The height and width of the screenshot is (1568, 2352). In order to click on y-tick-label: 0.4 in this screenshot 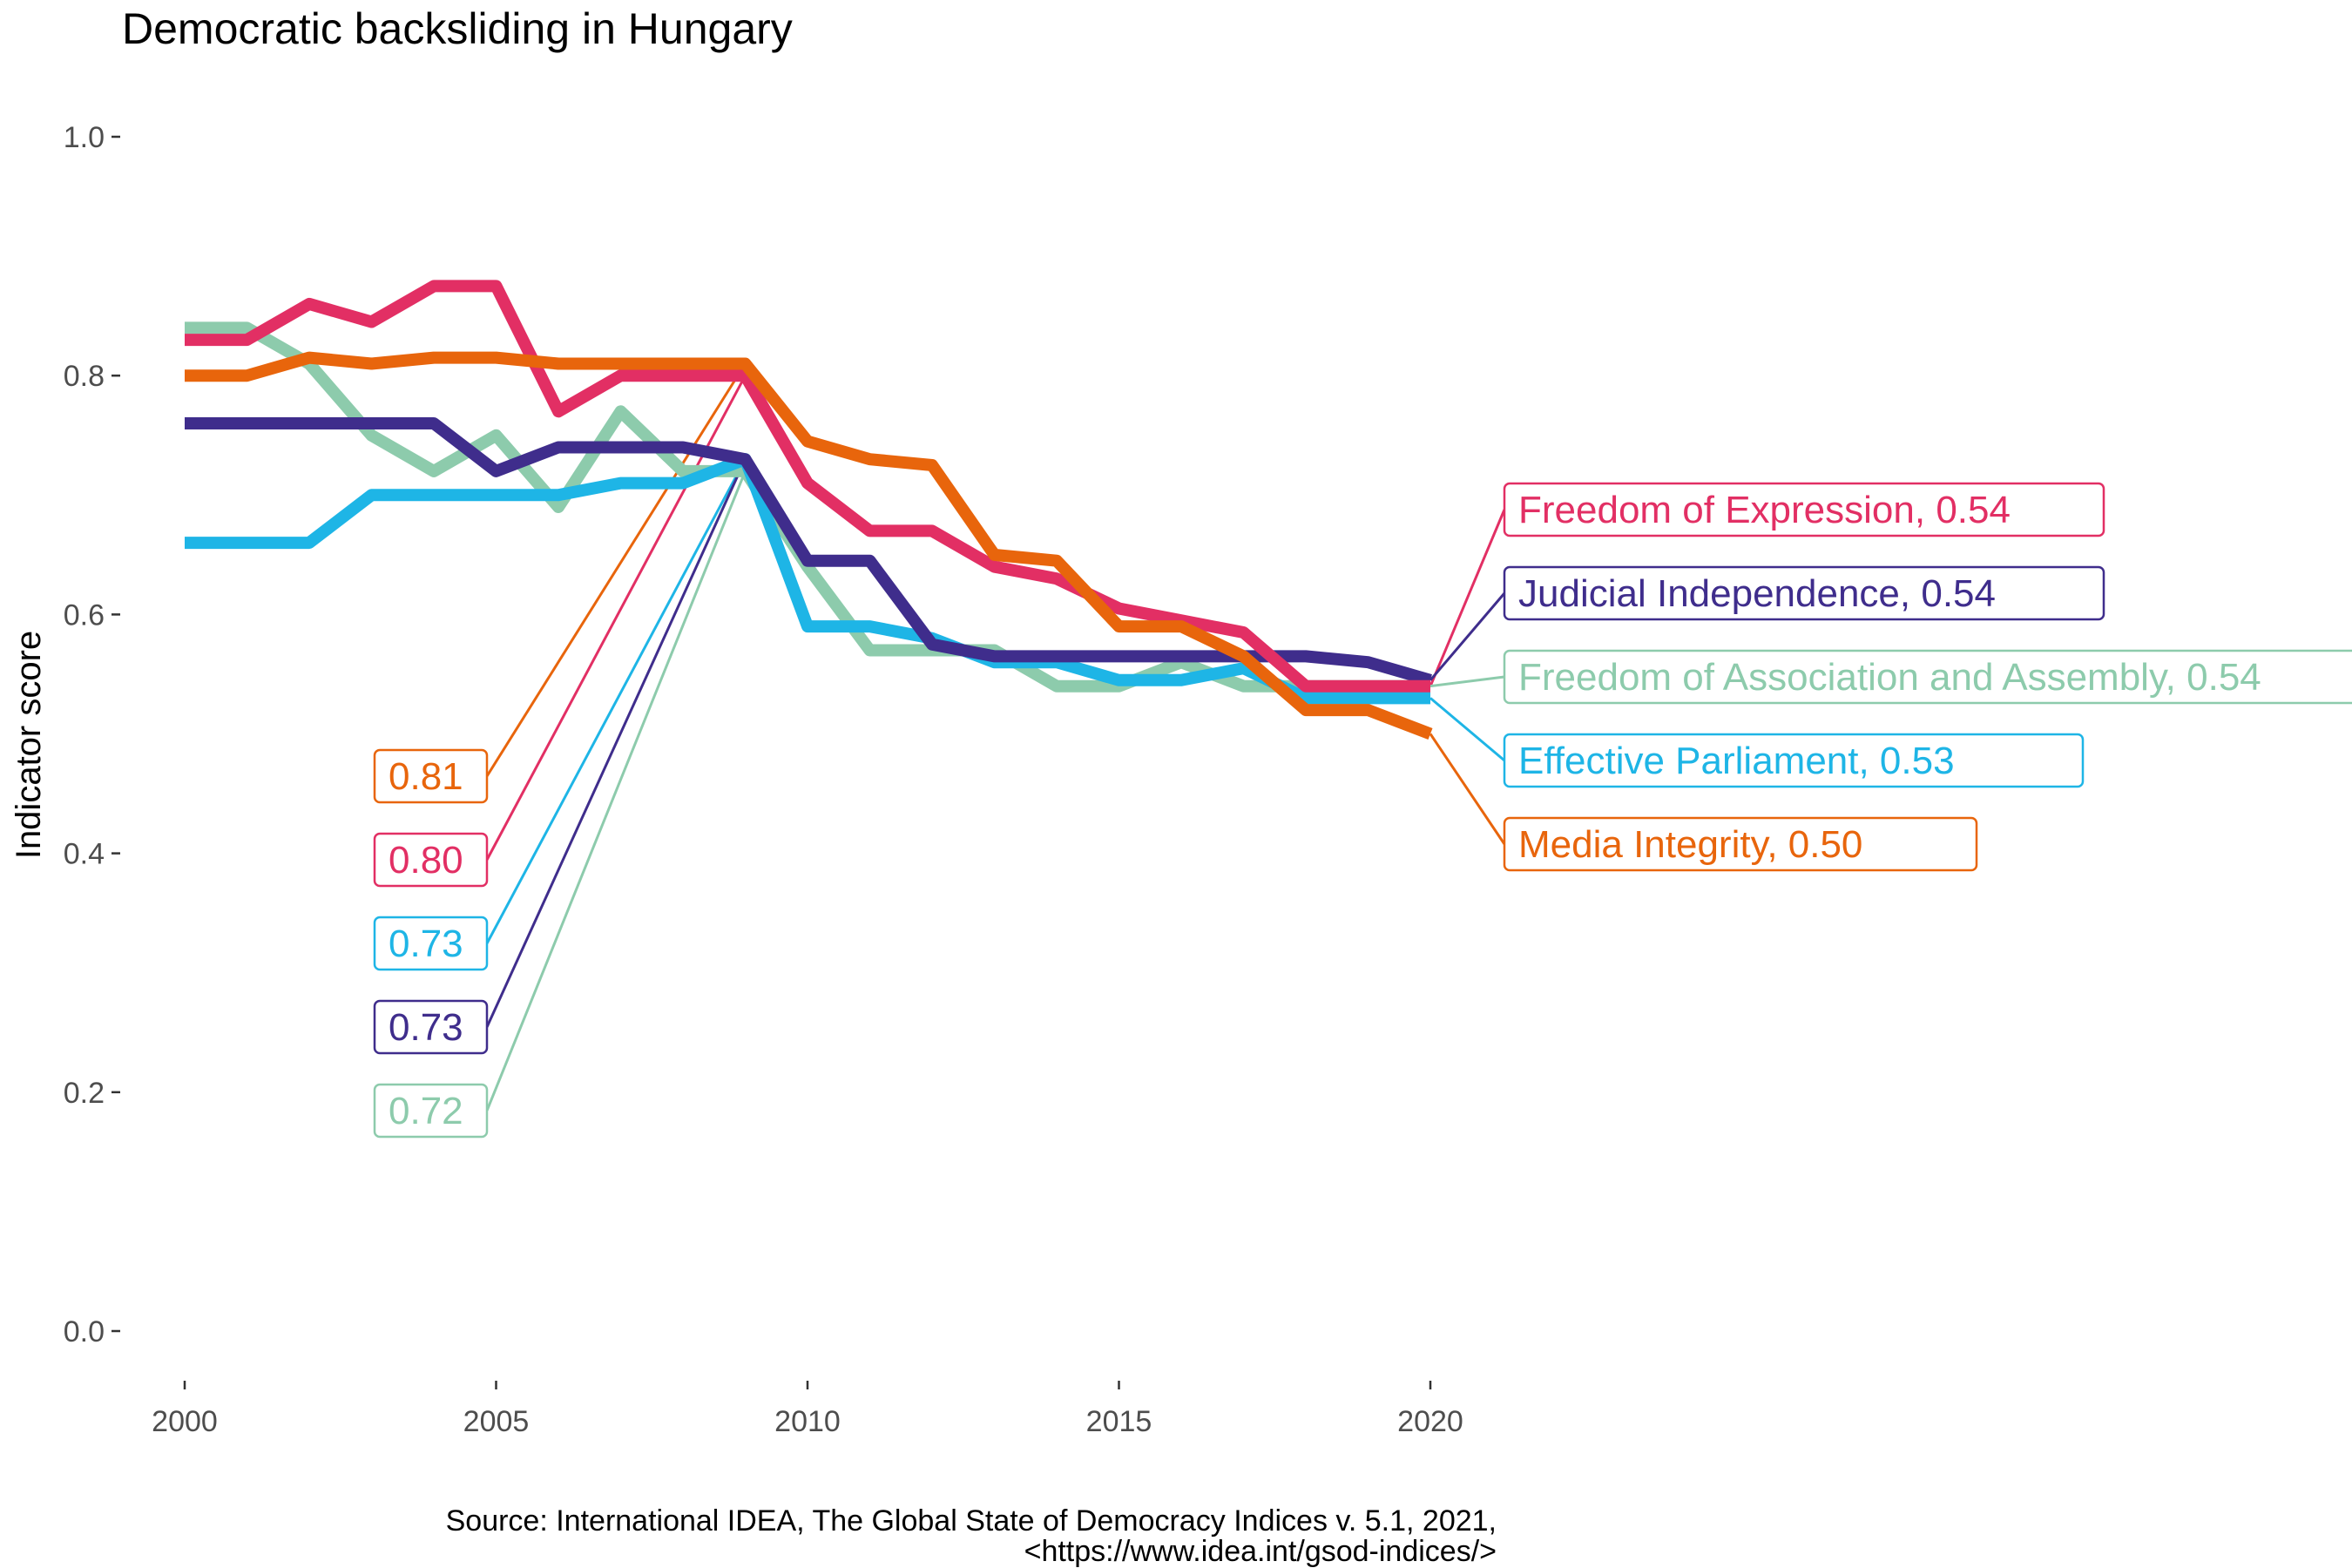, I will do `click(84, 854)`.